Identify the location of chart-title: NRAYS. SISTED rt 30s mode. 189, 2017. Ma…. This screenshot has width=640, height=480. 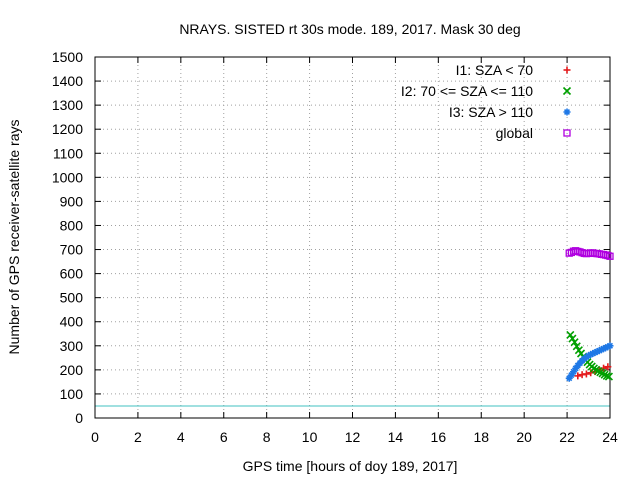
(349, 29).